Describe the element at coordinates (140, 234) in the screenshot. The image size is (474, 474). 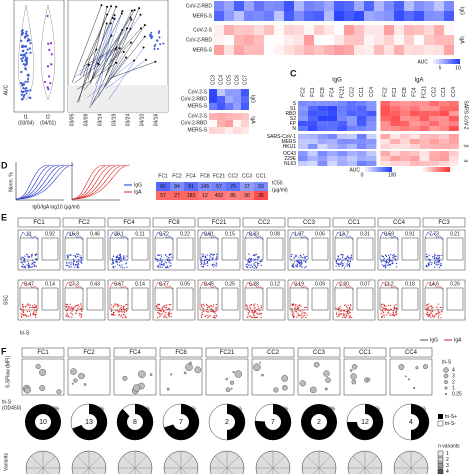
I see `label: 0.11` at that location.